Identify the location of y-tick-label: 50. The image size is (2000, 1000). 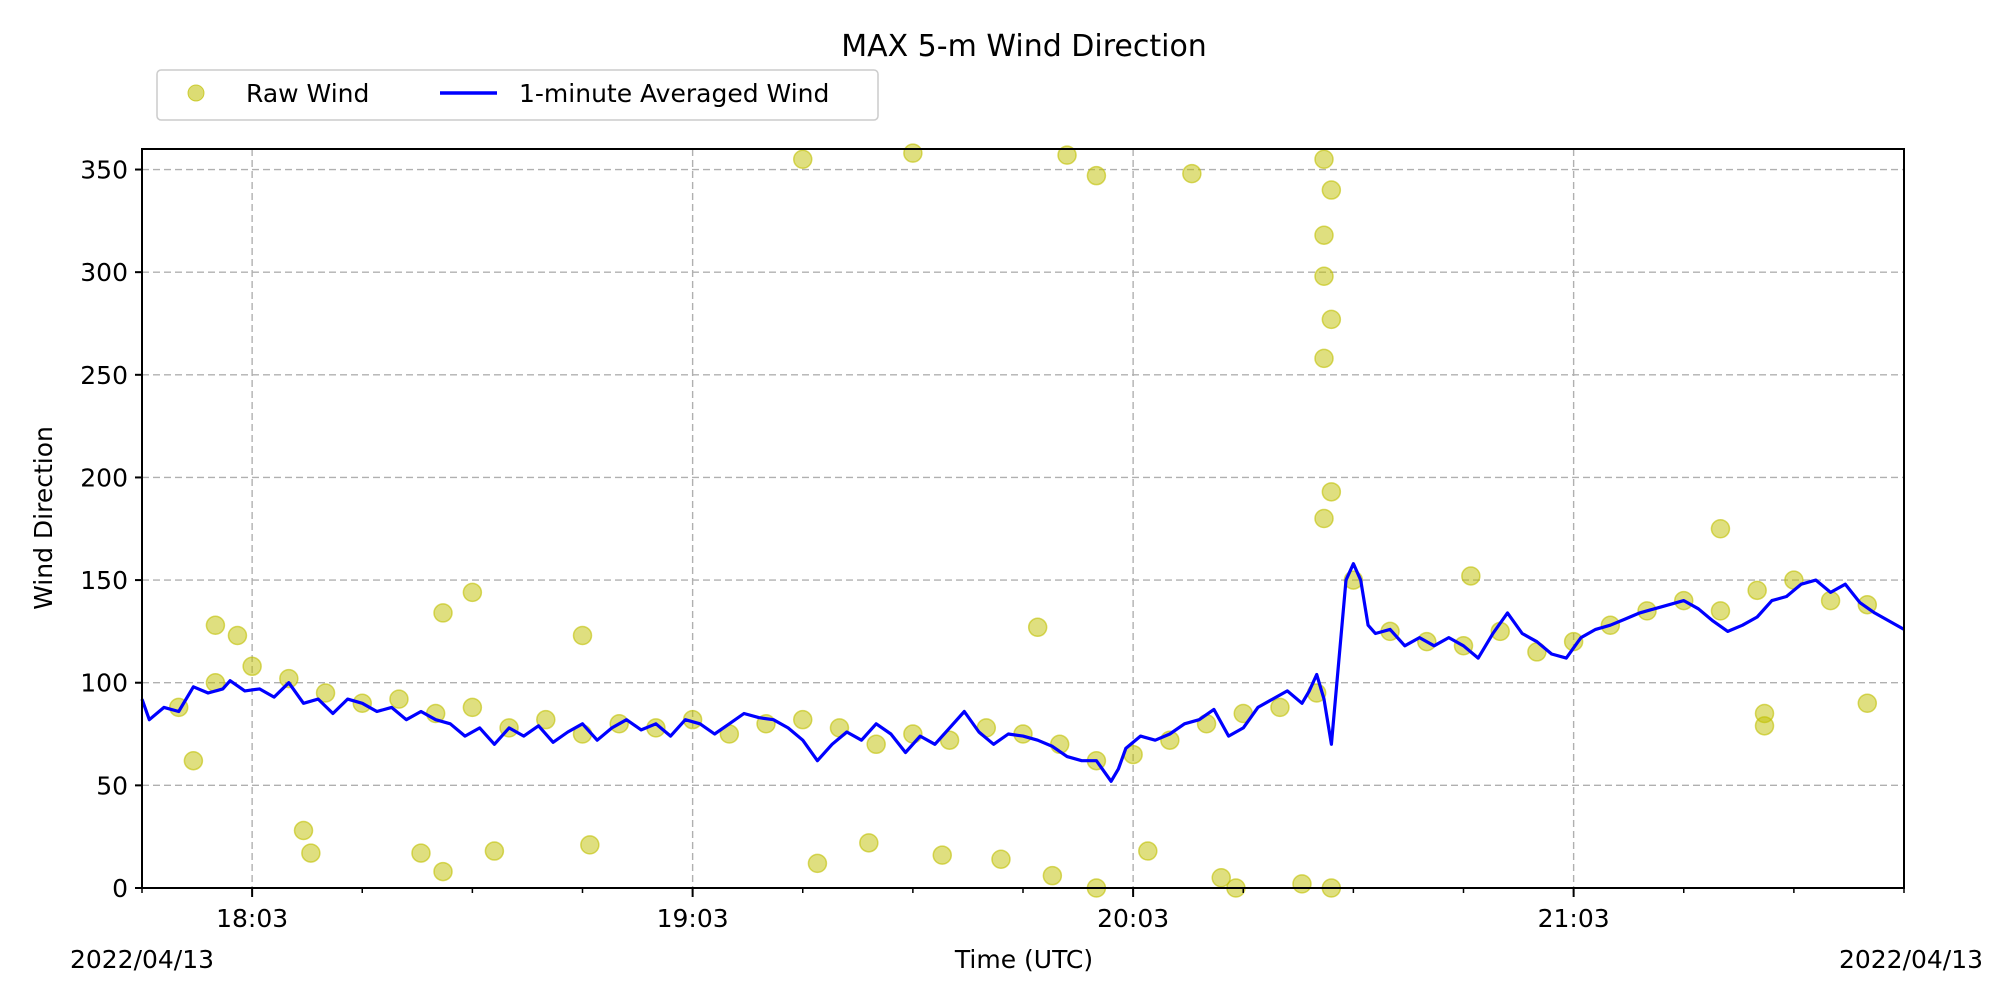
(112, 785).